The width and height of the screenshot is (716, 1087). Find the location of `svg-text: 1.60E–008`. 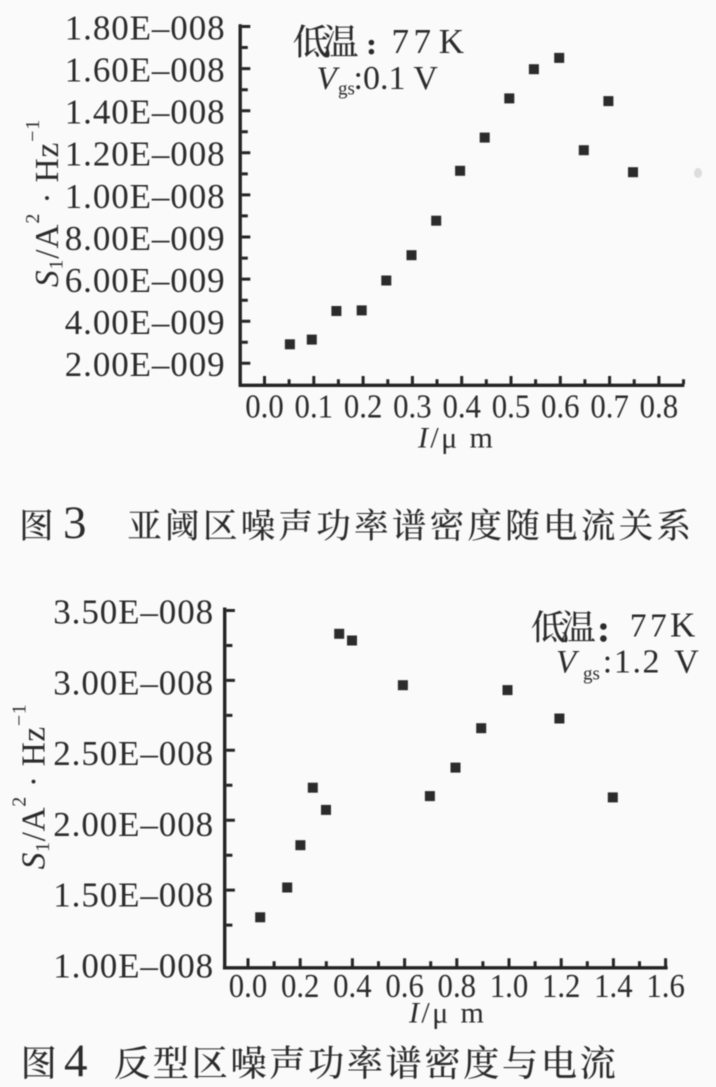

svg-text: 1.60E–008 is located at coordinates (145, 70).